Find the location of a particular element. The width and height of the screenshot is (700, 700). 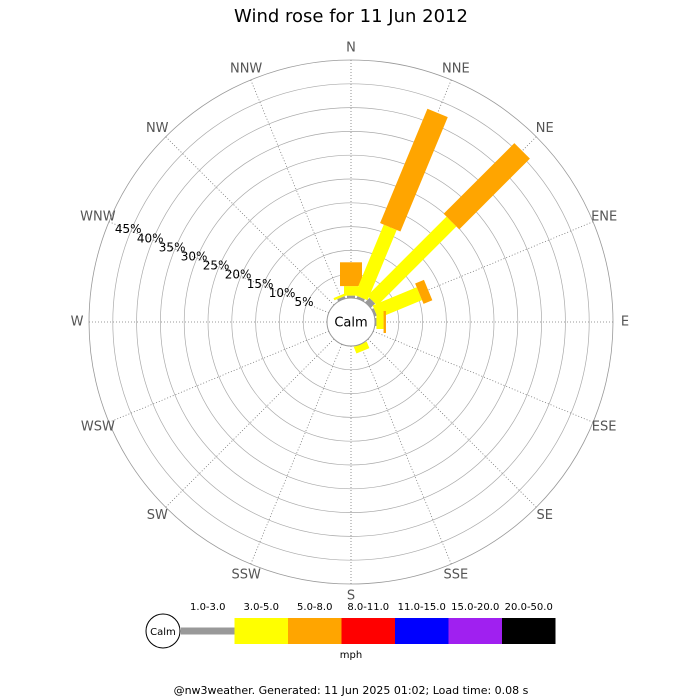

direction-label: W is located at coordinates (77, 322).